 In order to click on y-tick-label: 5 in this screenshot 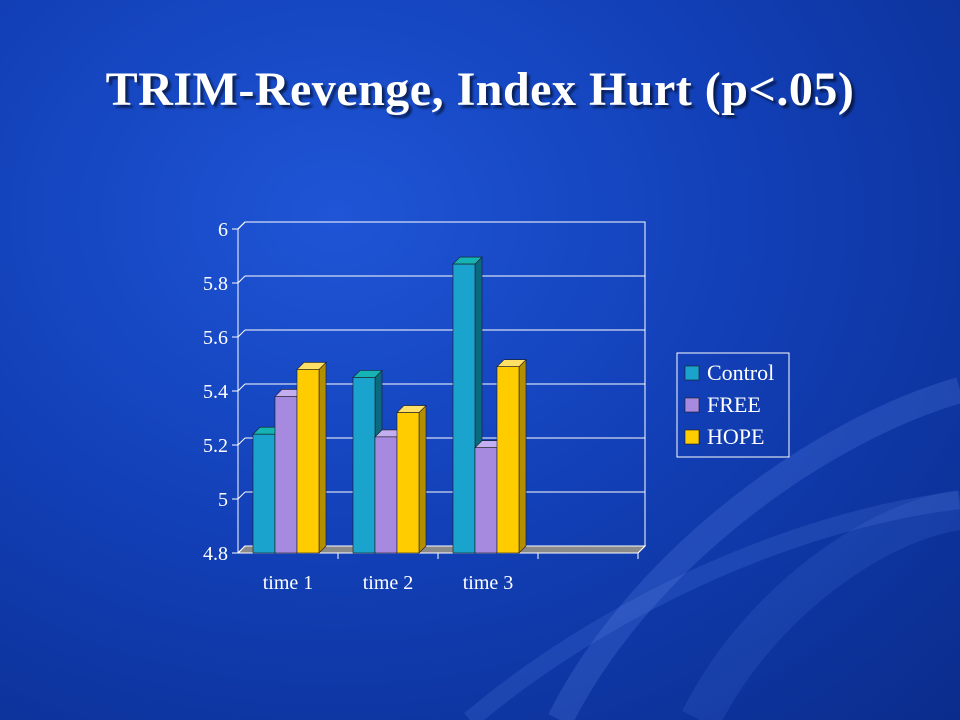, I will do `click(223, 500)`.